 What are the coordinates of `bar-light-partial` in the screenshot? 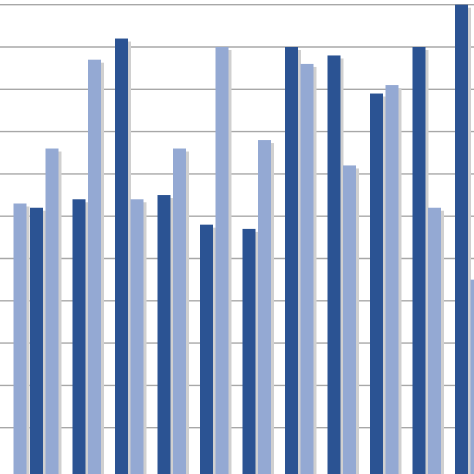 It's located at (20, 338).